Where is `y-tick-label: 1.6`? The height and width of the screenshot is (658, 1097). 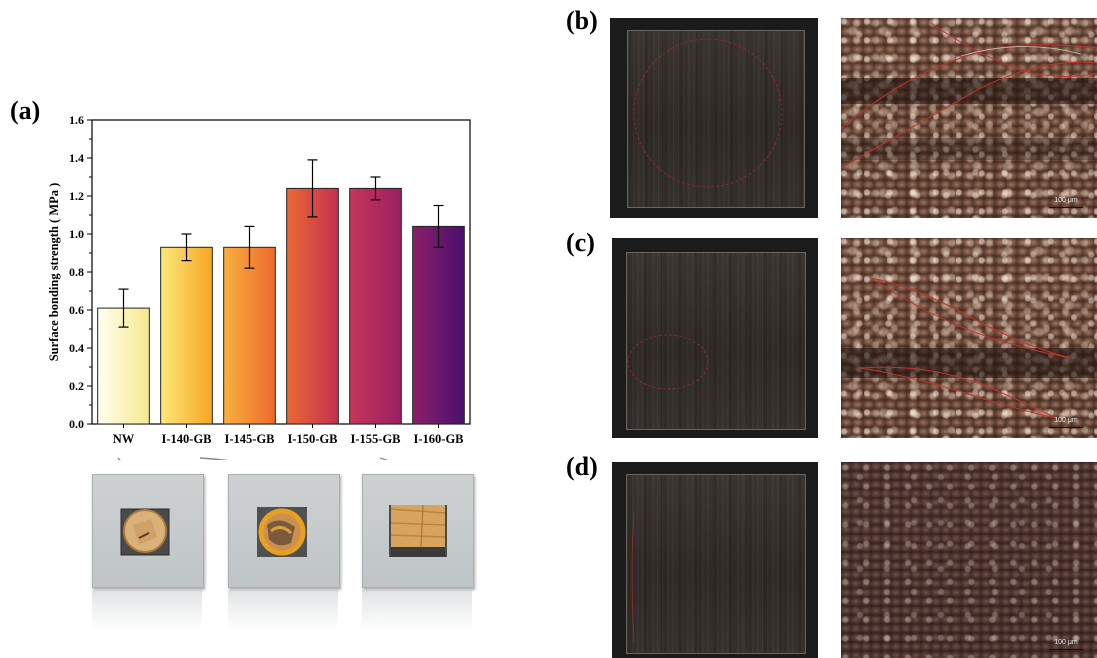 y-tick-label: 1.6 is located at coordinates (76, 120).